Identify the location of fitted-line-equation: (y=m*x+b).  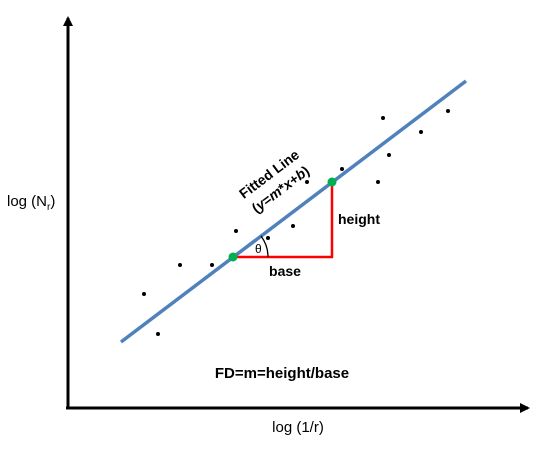
(281, 189).